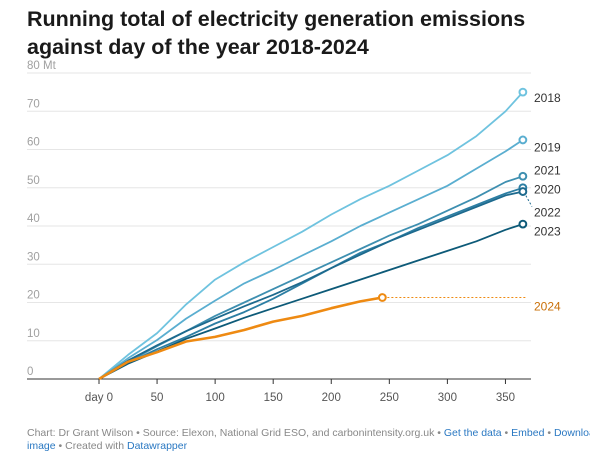 This screenshot has height=453, width=590. Describe the element at coordinates (41, 446) in the screenshot. I see `download-image-link-cont: image` at that location.